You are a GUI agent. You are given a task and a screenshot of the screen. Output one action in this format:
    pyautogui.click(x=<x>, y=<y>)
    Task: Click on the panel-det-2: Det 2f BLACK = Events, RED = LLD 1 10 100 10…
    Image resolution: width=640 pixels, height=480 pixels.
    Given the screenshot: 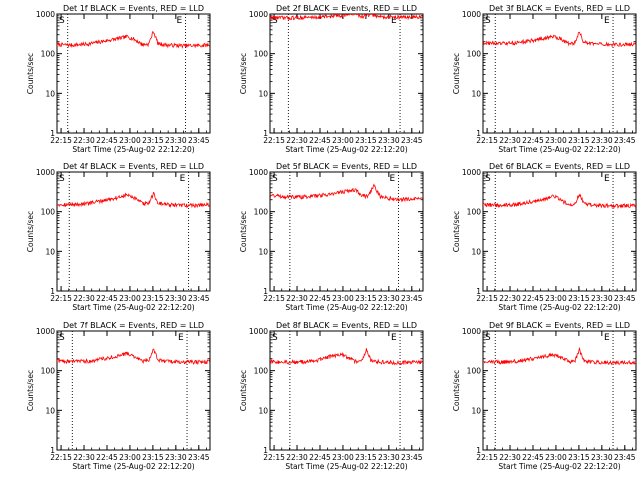 What is the action you would take?
    pyautogui.click(x=331, y=79)
    